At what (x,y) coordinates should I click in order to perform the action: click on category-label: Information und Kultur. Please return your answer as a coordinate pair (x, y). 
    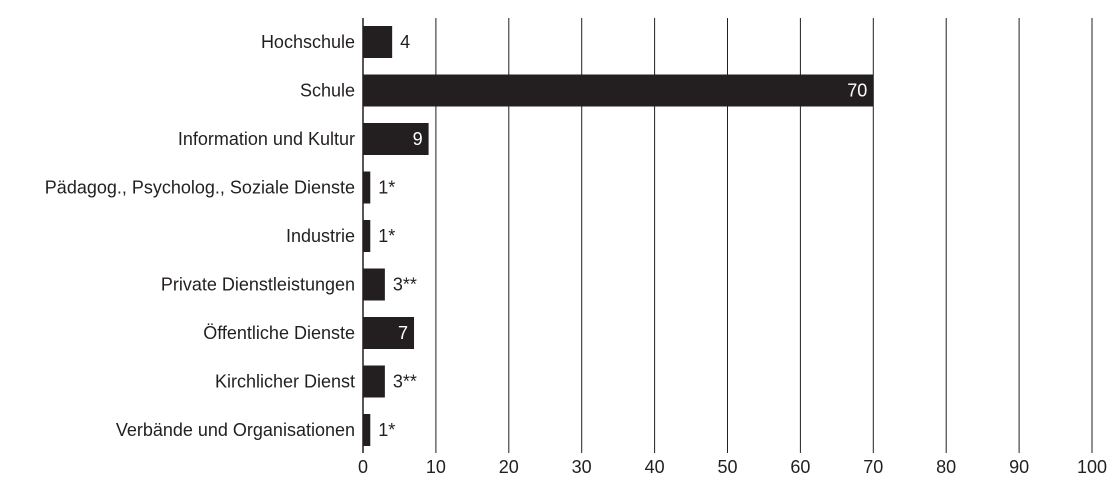
    Looking at the image, I should click on (266, 139).